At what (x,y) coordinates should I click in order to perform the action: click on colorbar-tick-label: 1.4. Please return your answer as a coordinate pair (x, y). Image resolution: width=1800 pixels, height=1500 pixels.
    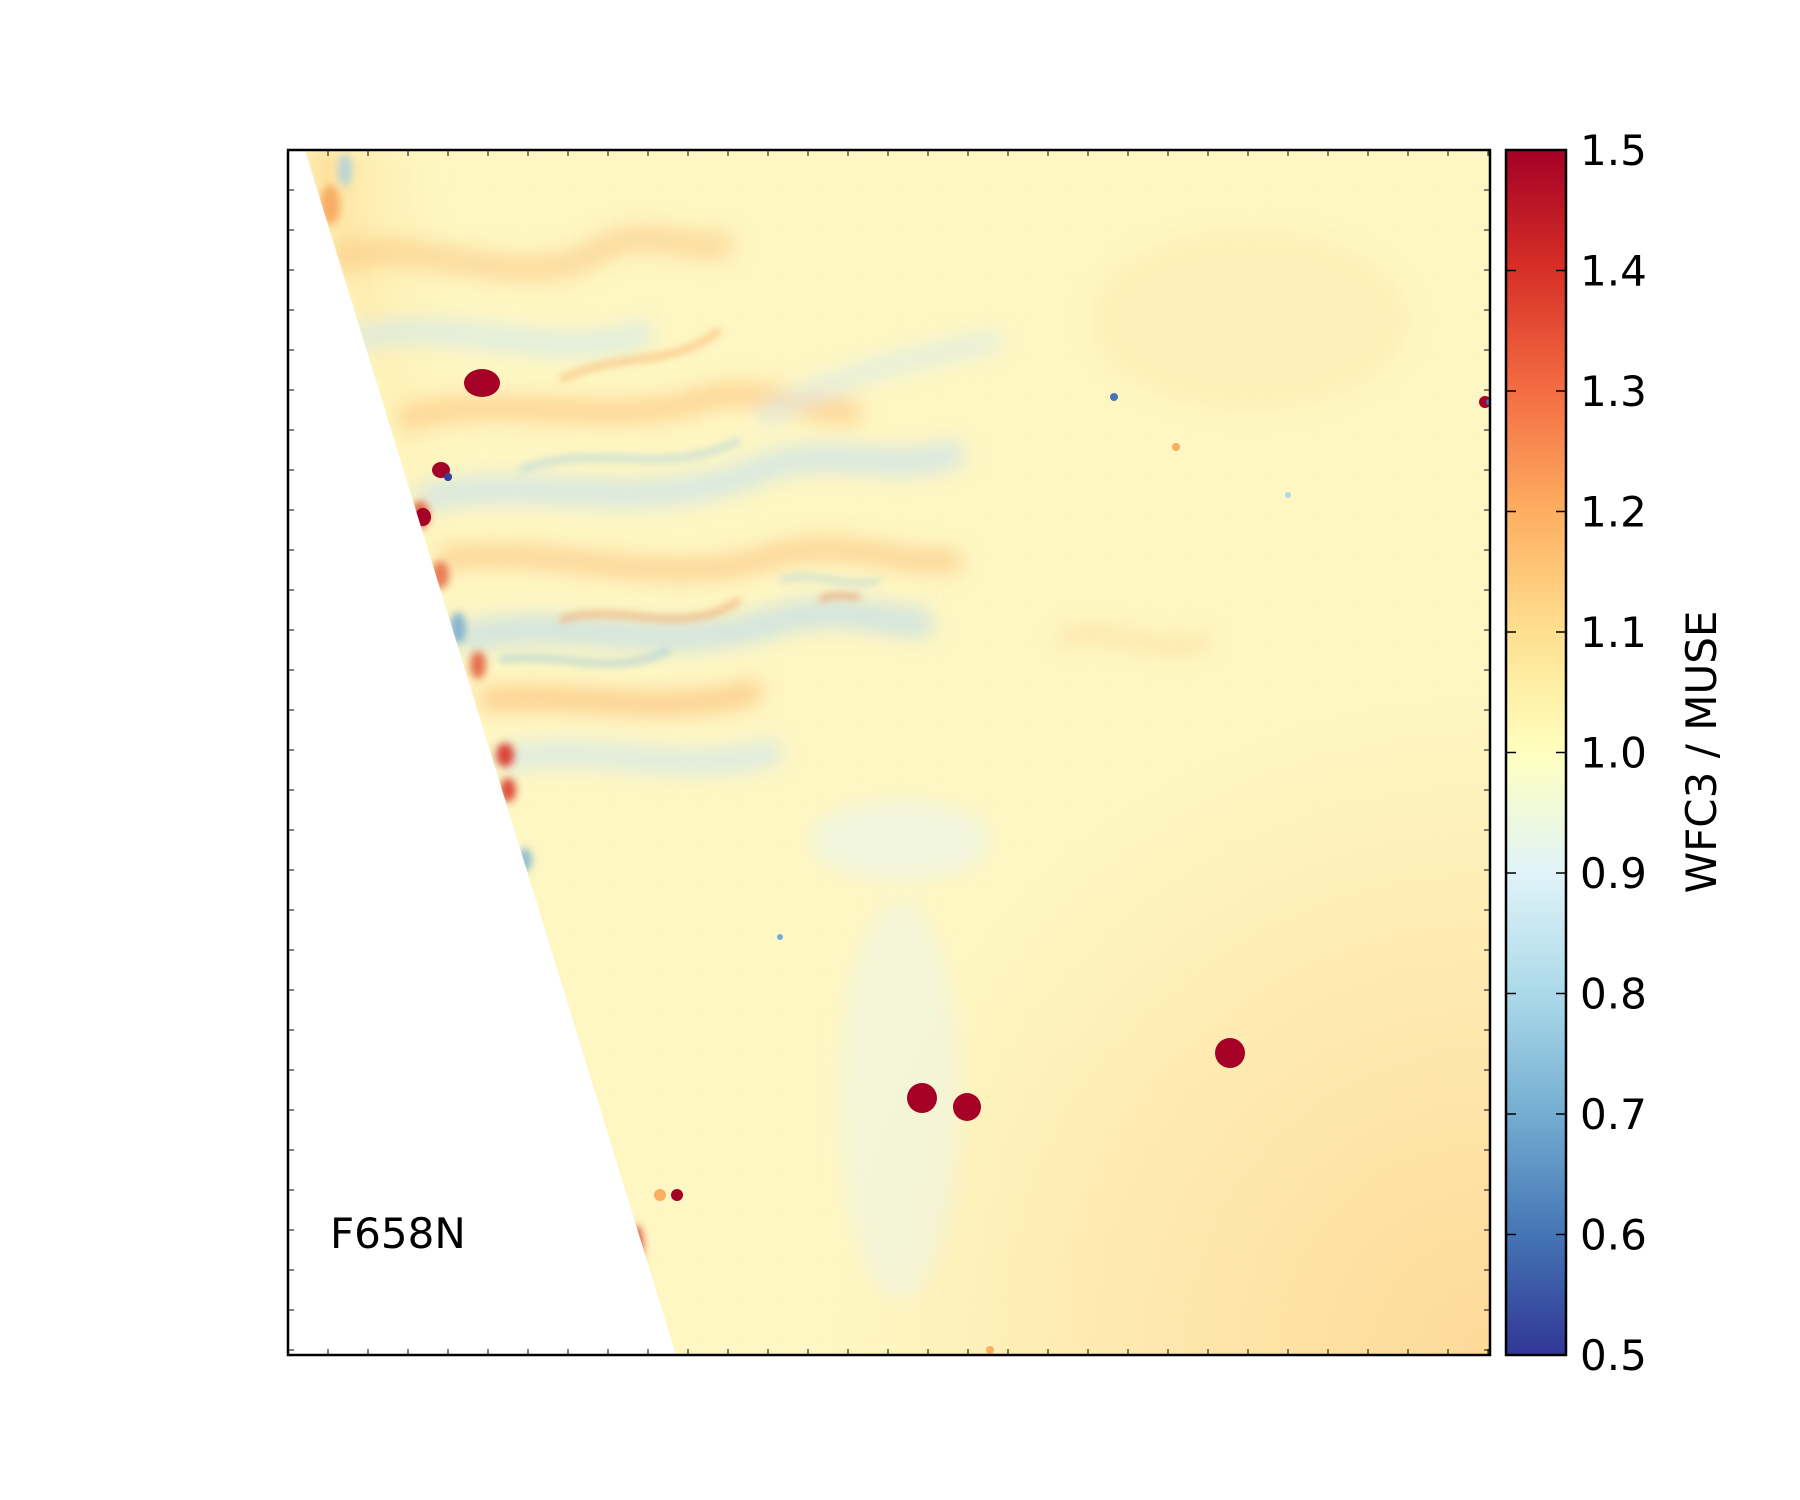
    Looking at the image, I should click on (1613, 271).